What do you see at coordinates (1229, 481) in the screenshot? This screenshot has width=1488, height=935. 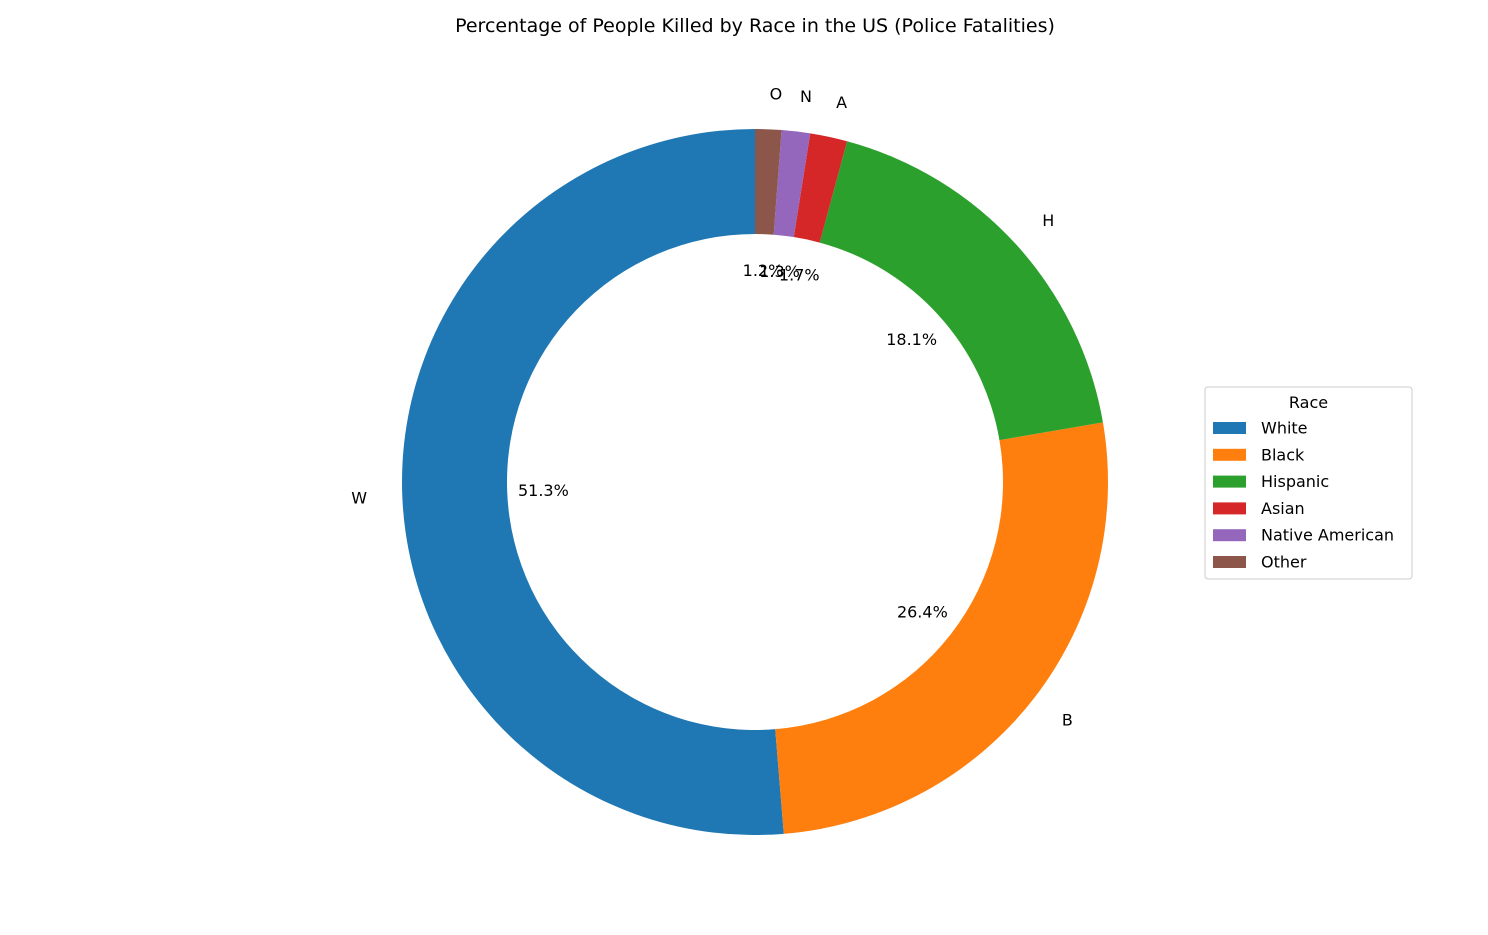 I see `legend-swatch-hispanic` at bounding box center [1229, 481].